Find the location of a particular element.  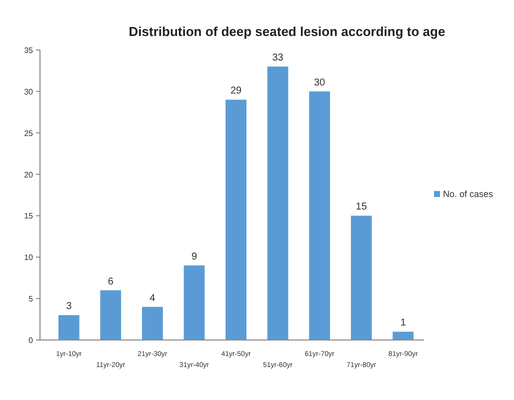

data-label: 1 is located at coordinates (403, 323).